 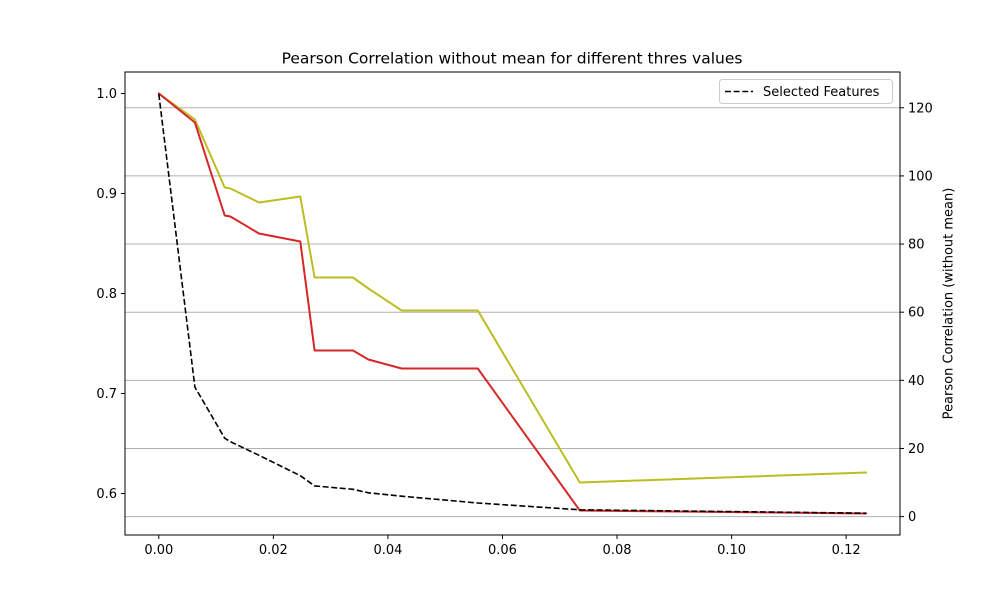 What do you see at coordinates (158, 550) in the screenshot?
I see `x-tick-label-0: 0.00` at bounding box center [158, 550].